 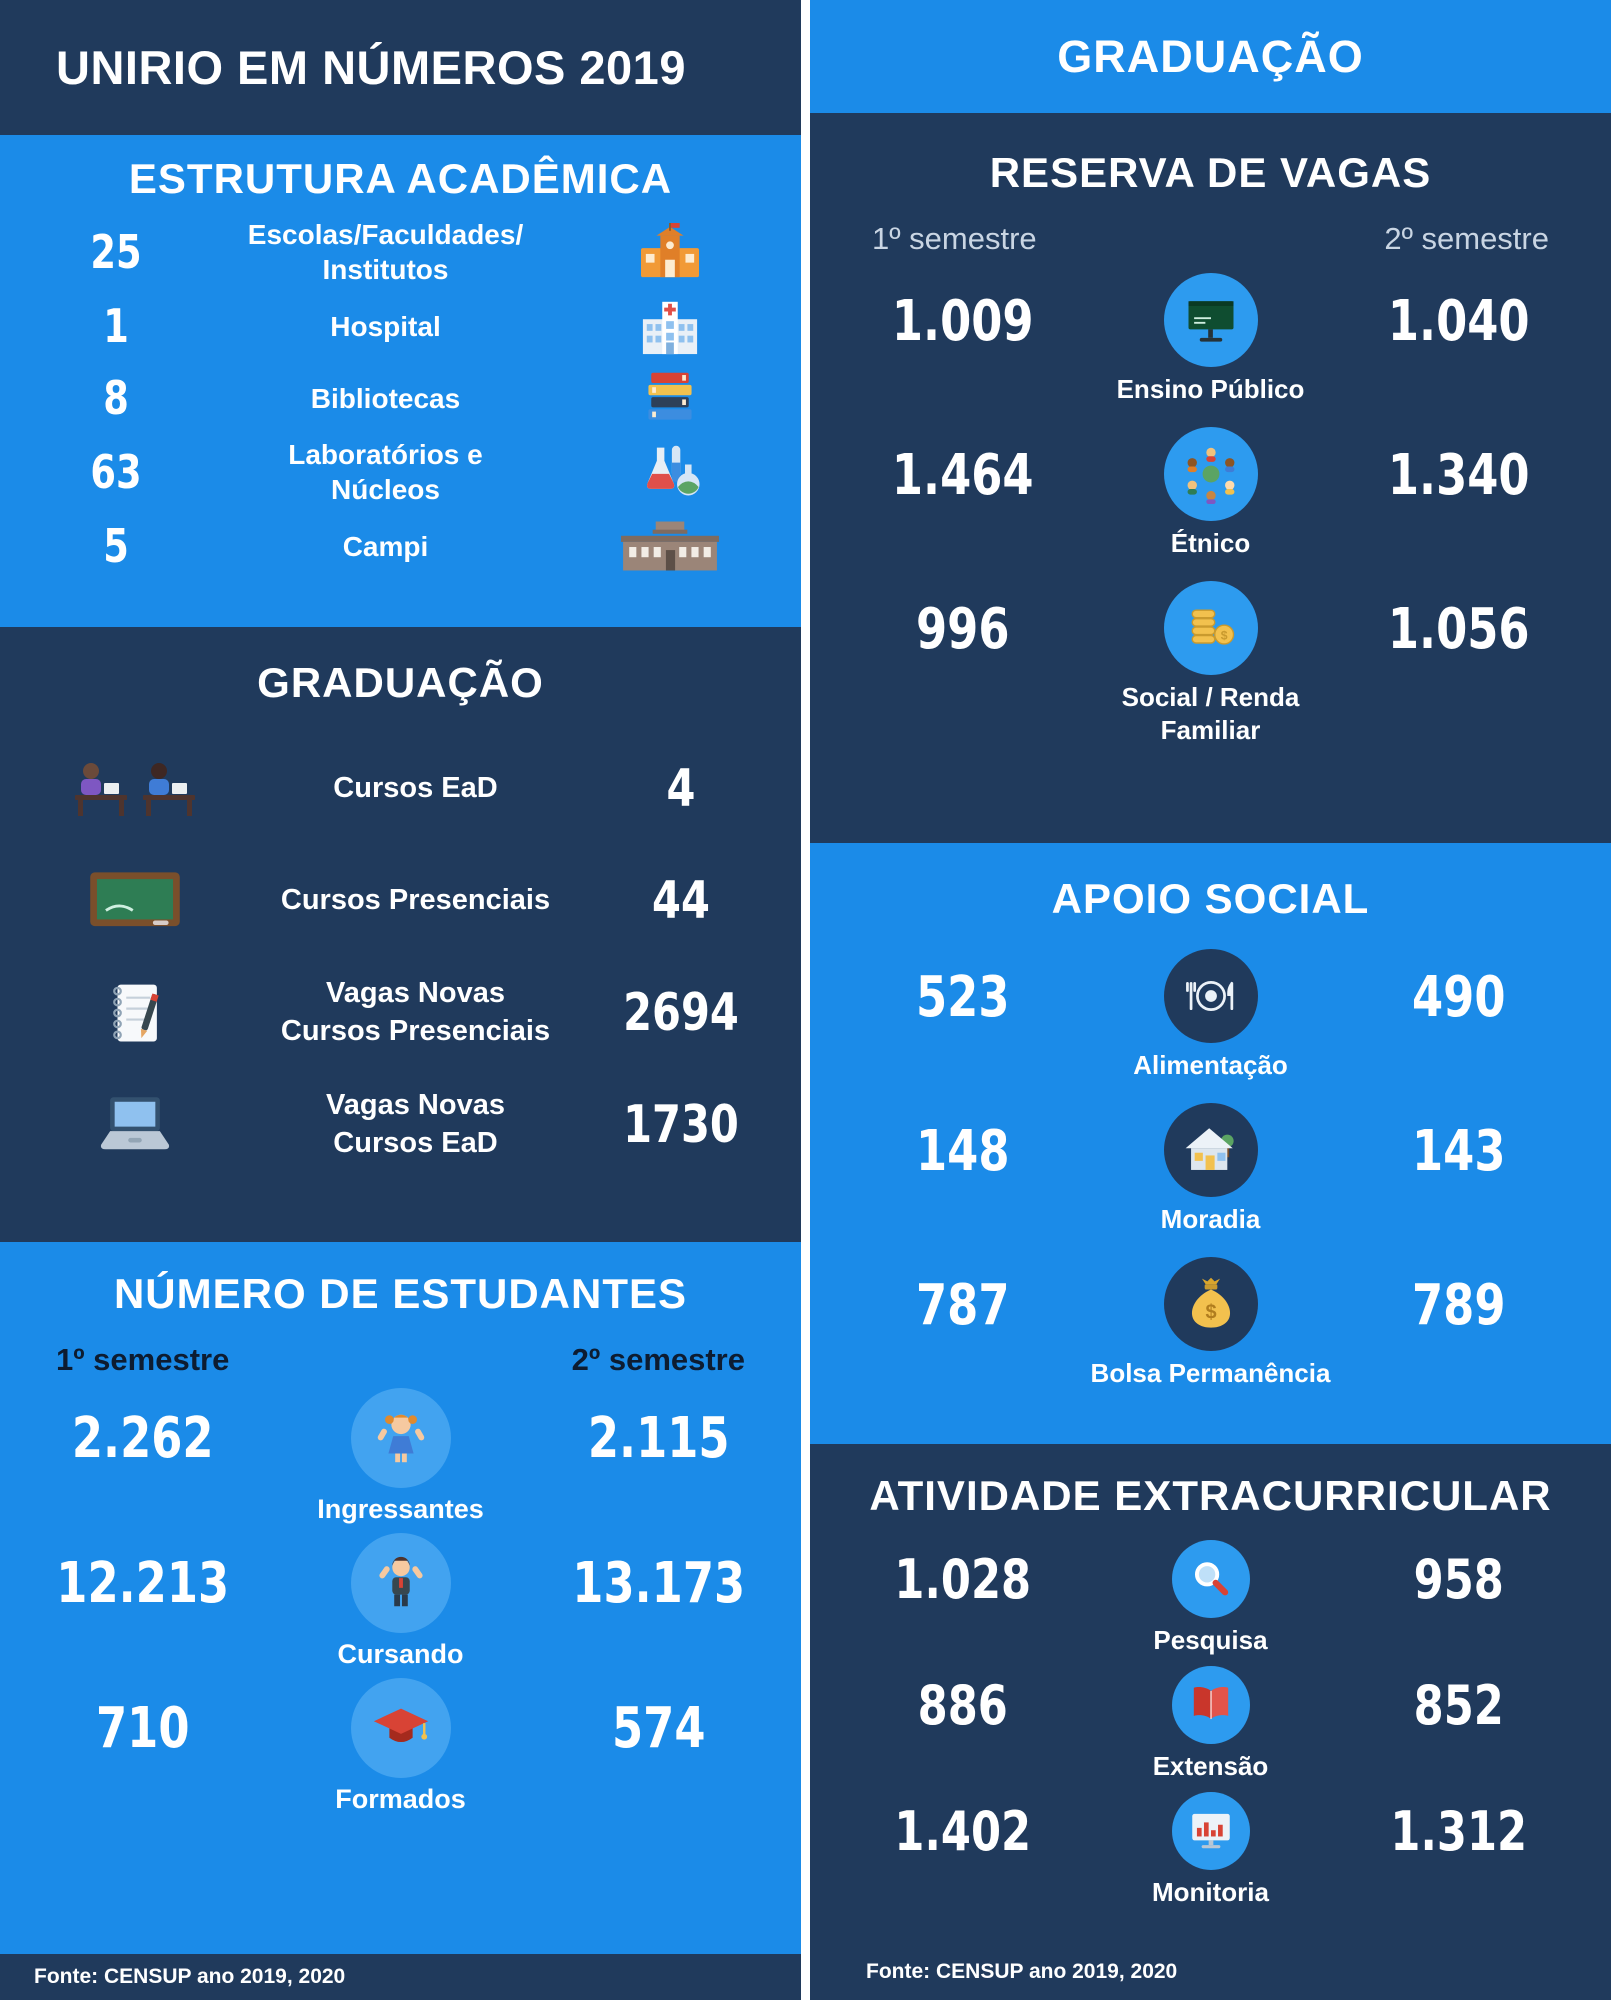 What do you see at coordinates (135, 1125) in the screenshot?
I see `laptop-icon` at bounding box center [135, 1125].